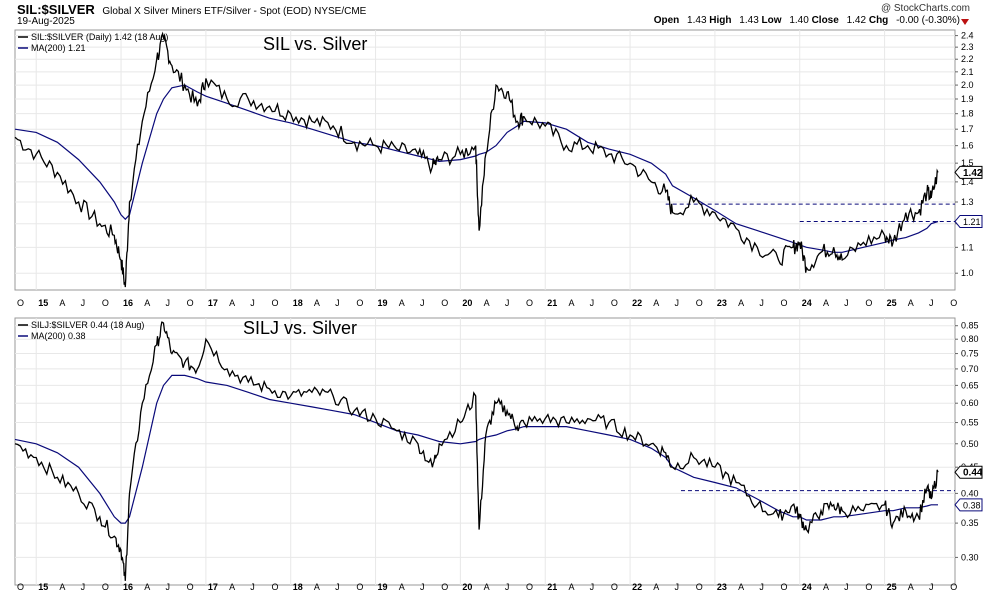 This screenshot has height=600, width=1000. What do you see at coordinates (967, 146) in the screenshot?
I see `y-tick-label: 1.6` at bounding box center [967, 146].